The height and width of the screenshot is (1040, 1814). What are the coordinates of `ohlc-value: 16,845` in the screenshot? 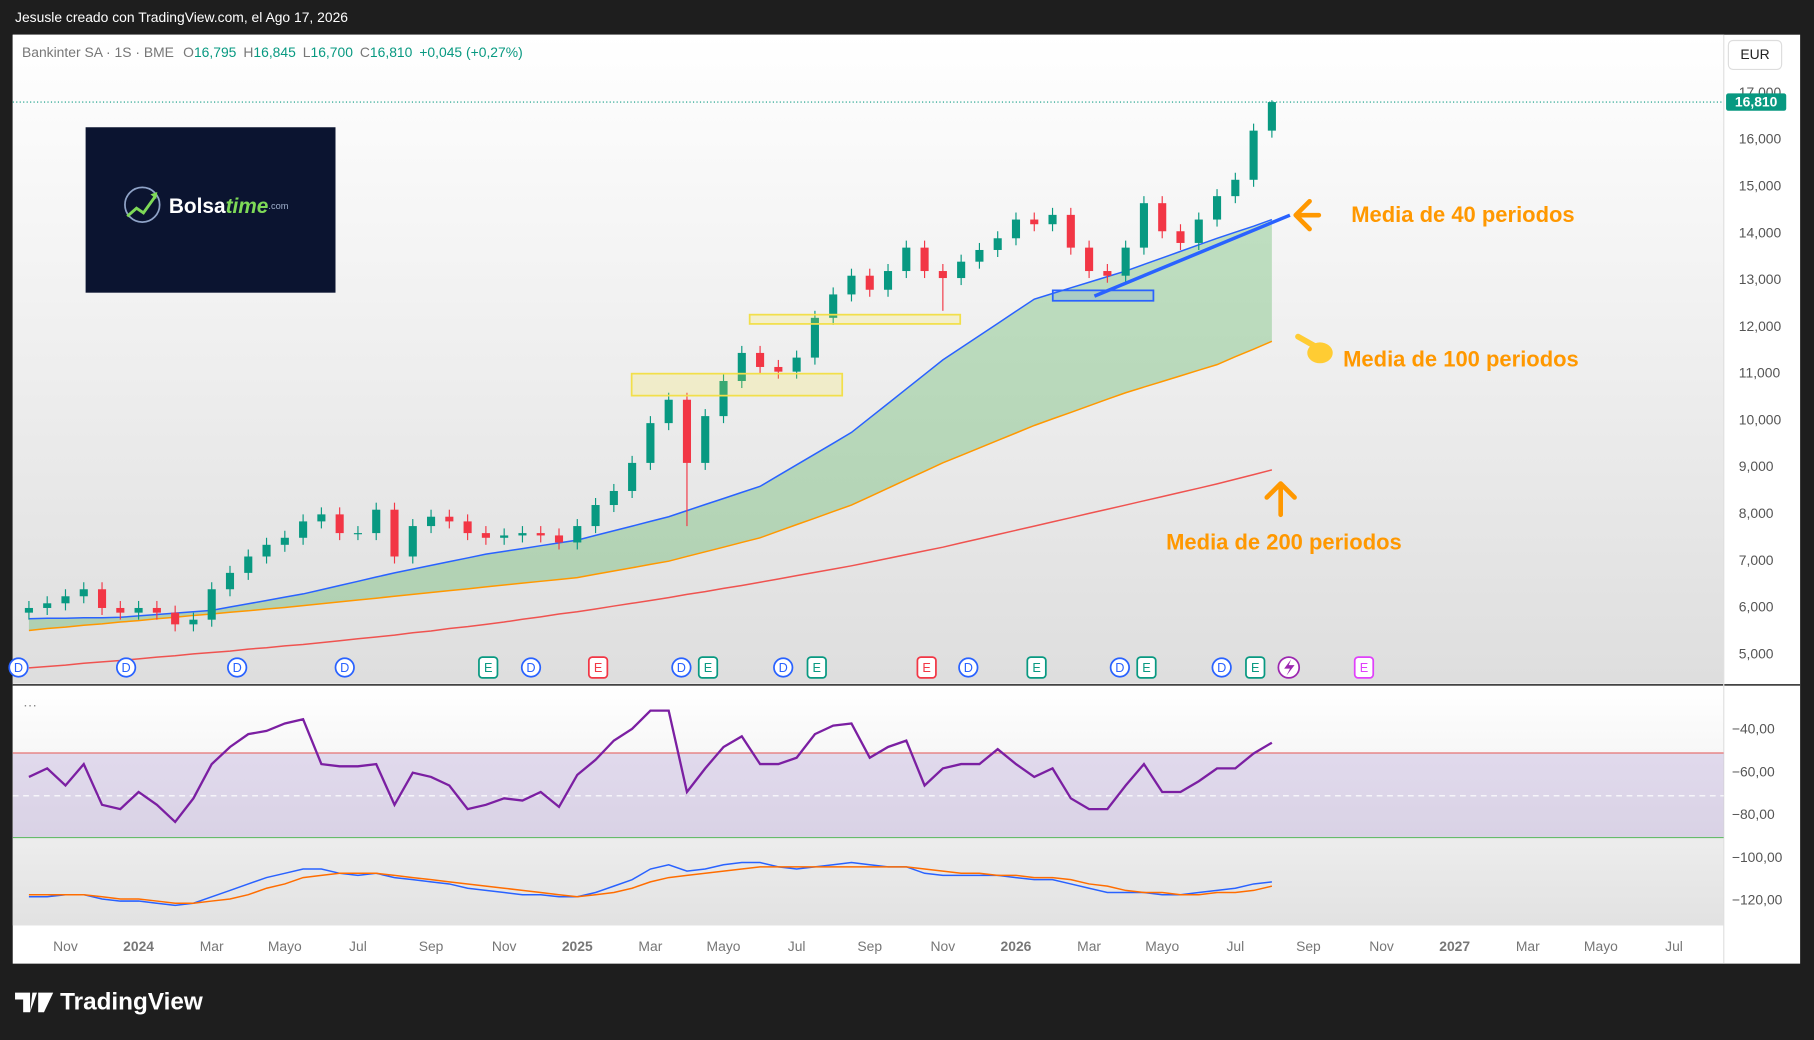 It's located at (274, 52).